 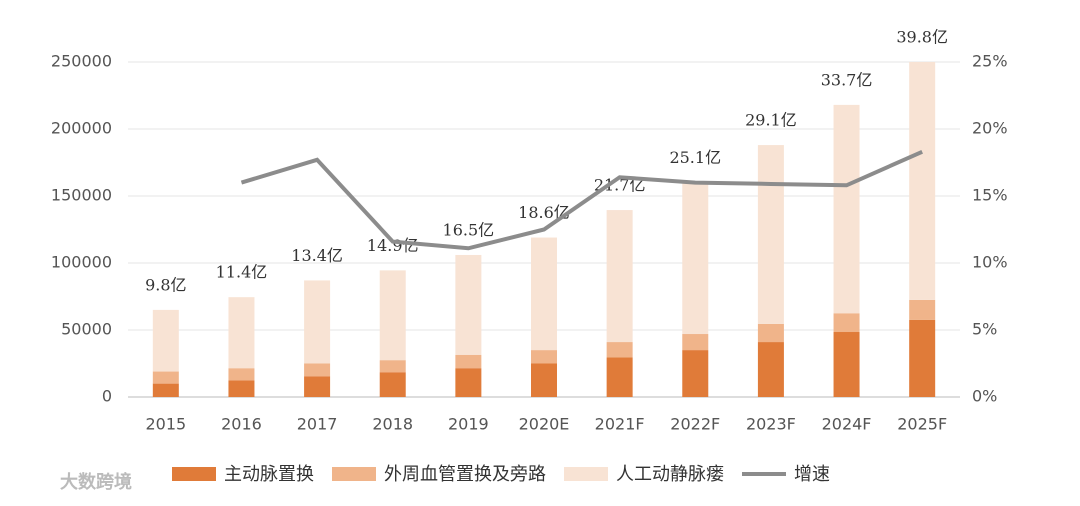 What do you see at coordinates (771, 120) in the screenshot?
I see `bar-label: 29.1亿` at bounding box center [771, 120].